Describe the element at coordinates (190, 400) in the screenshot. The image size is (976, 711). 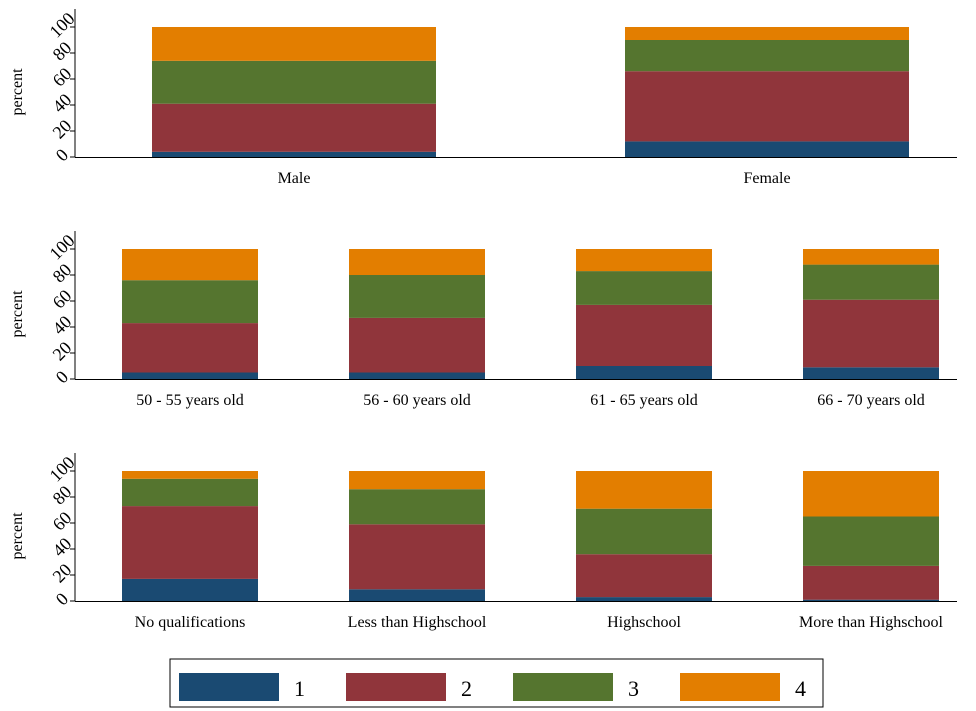
I see `x-category-label: 50 - 55 years old` at that location.